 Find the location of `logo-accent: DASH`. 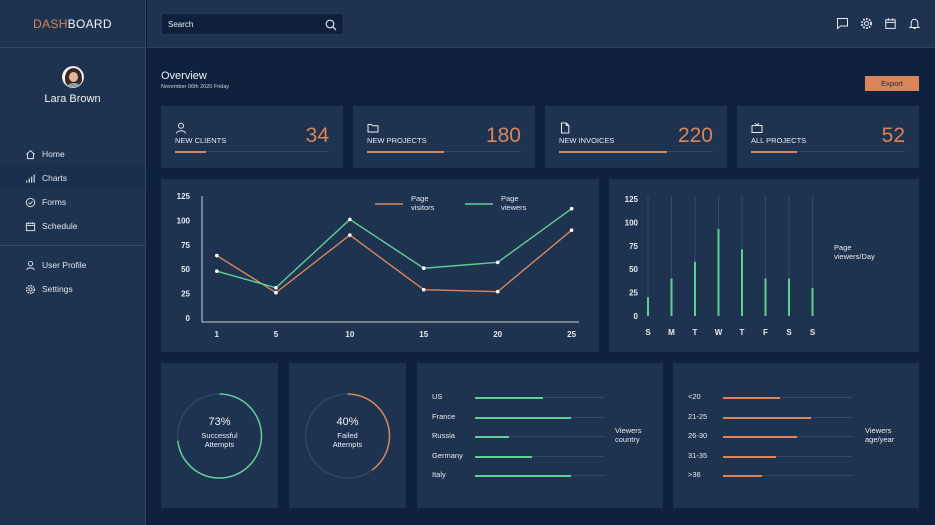

logo-accent: DASH is located at coordinates (50, 23).